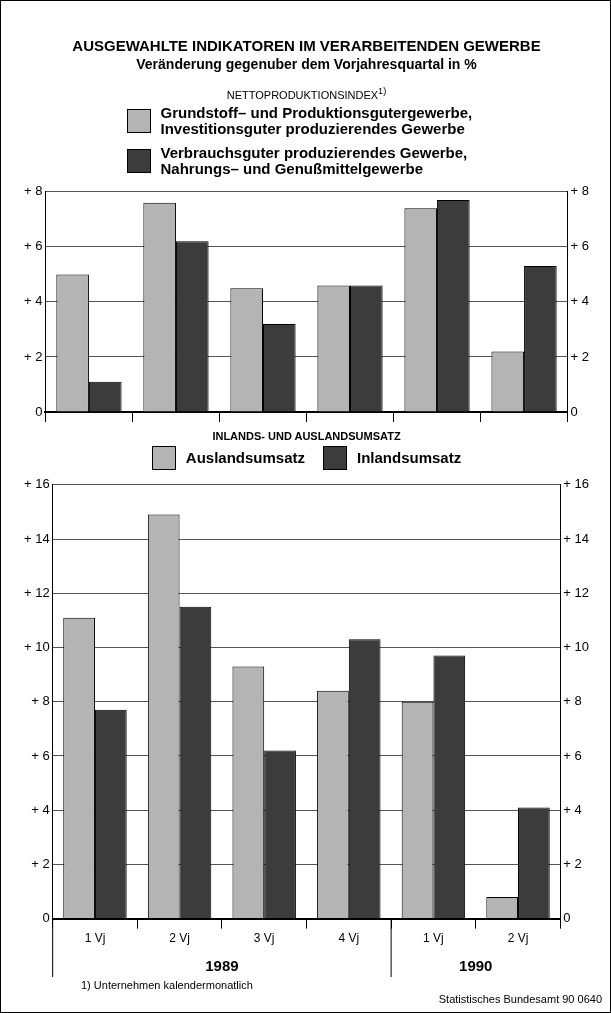 The height and width of the screenshot is (1013, 611). Describe the element at coordinates (306, 64) in the screenshot. I see `chart-subtitle: Veränderung gegenuber dem Vorjahresquartal in %` at that location.